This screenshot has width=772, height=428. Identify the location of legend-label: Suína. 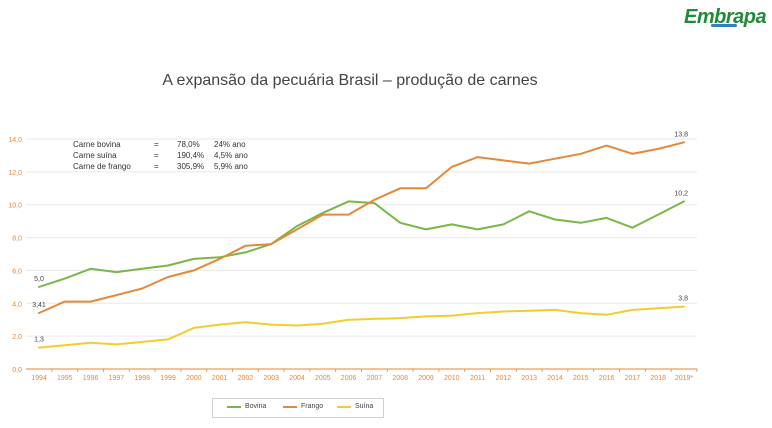
(364, 406).